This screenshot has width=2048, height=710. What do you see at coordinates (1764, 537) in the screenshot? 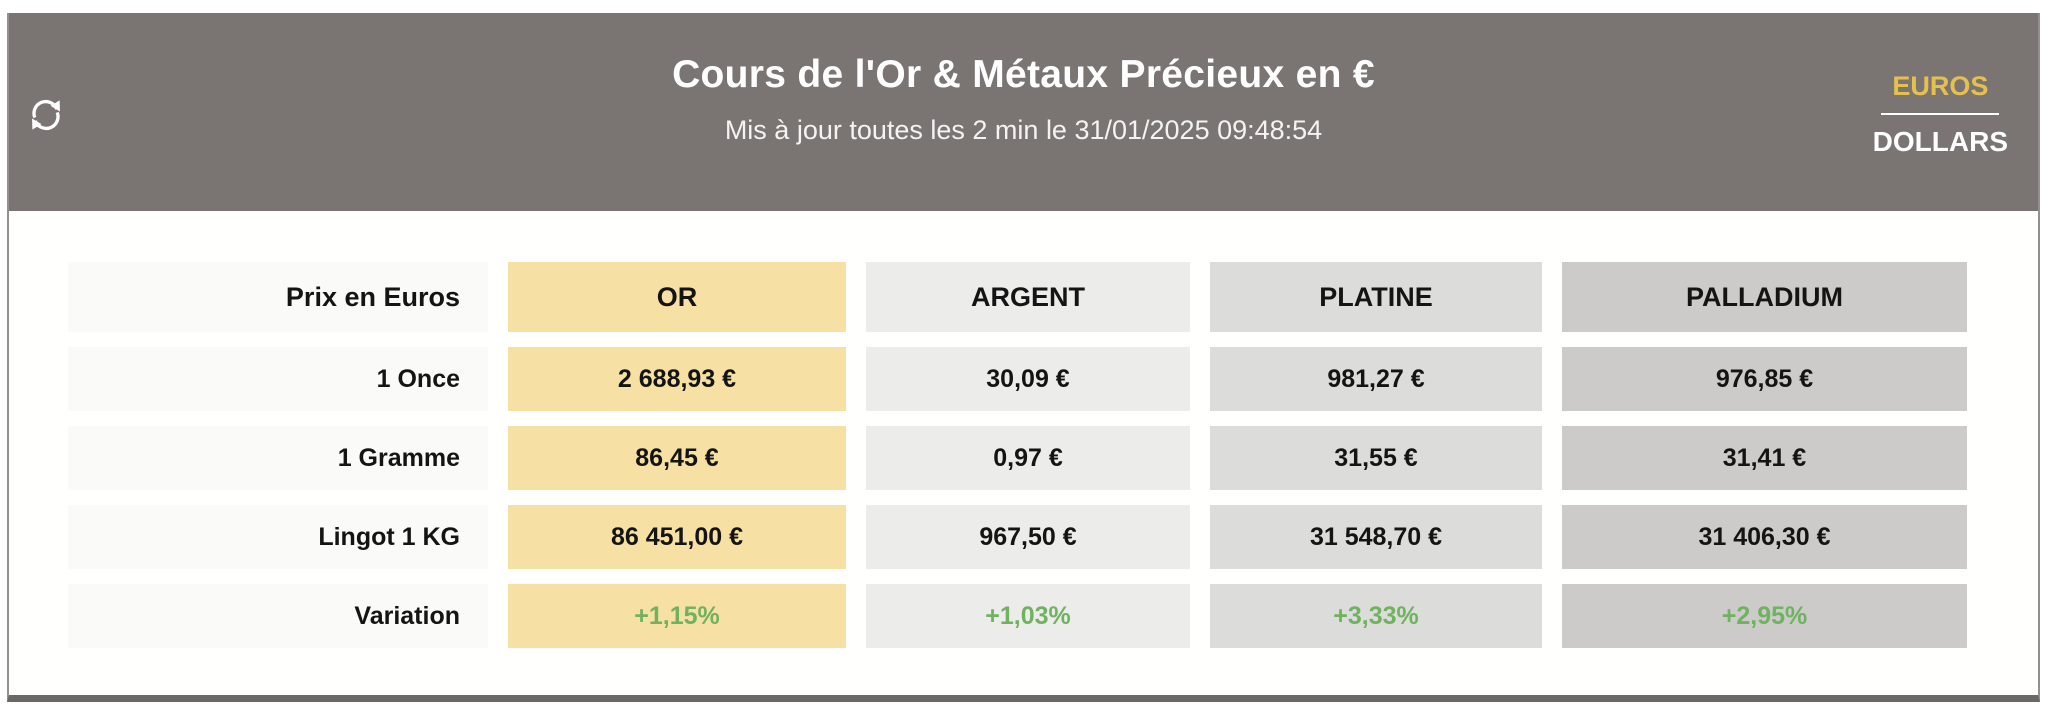
I see `price-cell-palladium-lingot: 31 406,30 €` at bounding box center [1764, 537].